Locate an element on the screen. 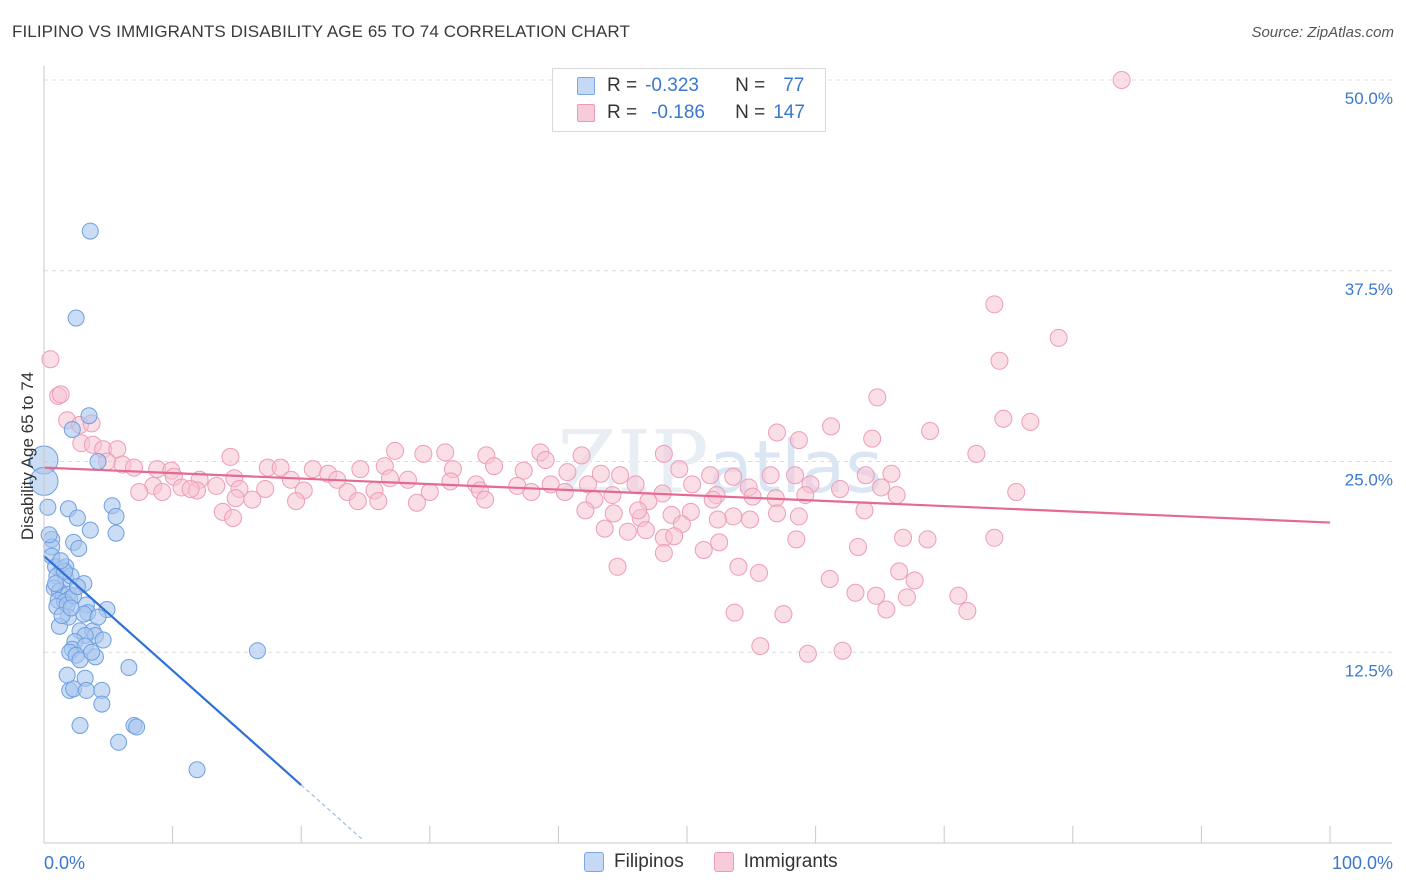 The image size is (1406, 892). filipinos-trend-extension is located at coordinates (332, 812).